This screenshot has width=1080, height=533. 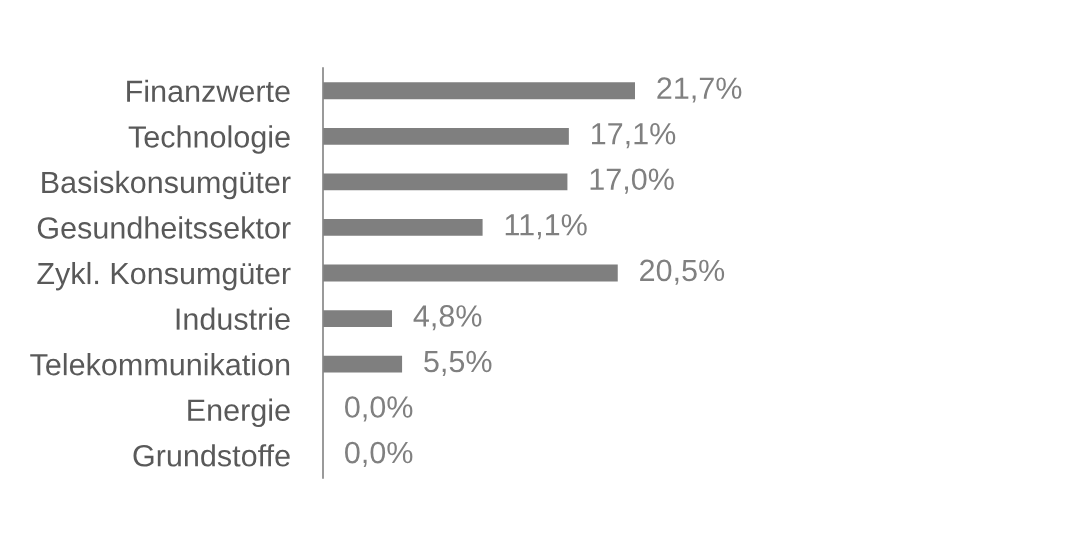 I want to click on y-tick-label: Grundstoffe, so click(x=211, y=455).